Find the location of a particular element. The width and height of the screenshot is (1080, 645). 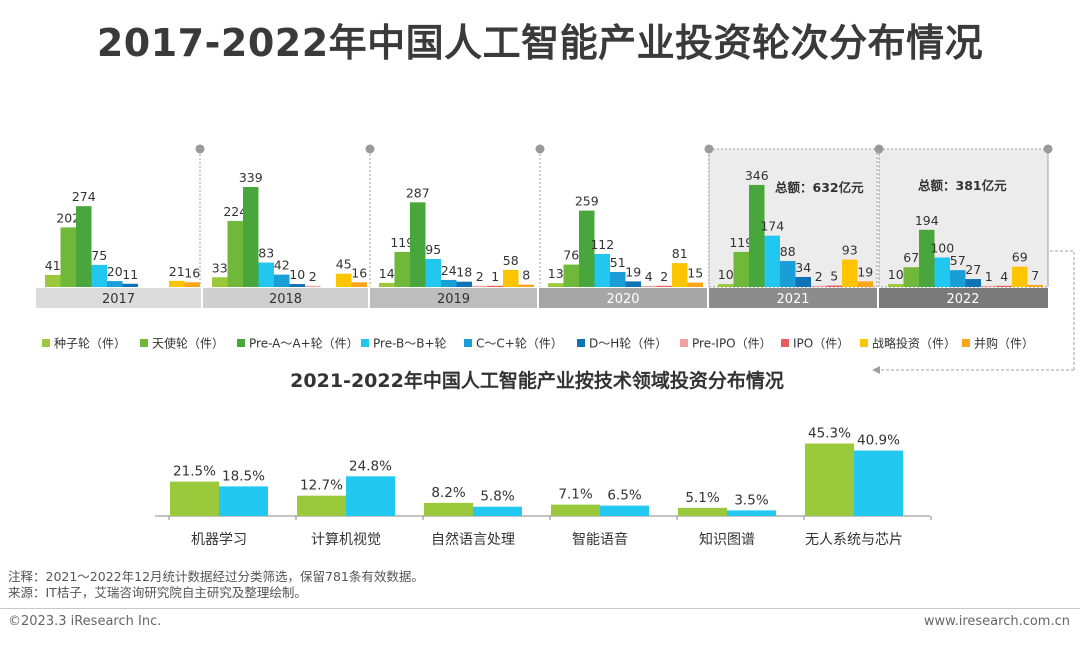

data-label: 12.7% is located at coordinates (321, 486).